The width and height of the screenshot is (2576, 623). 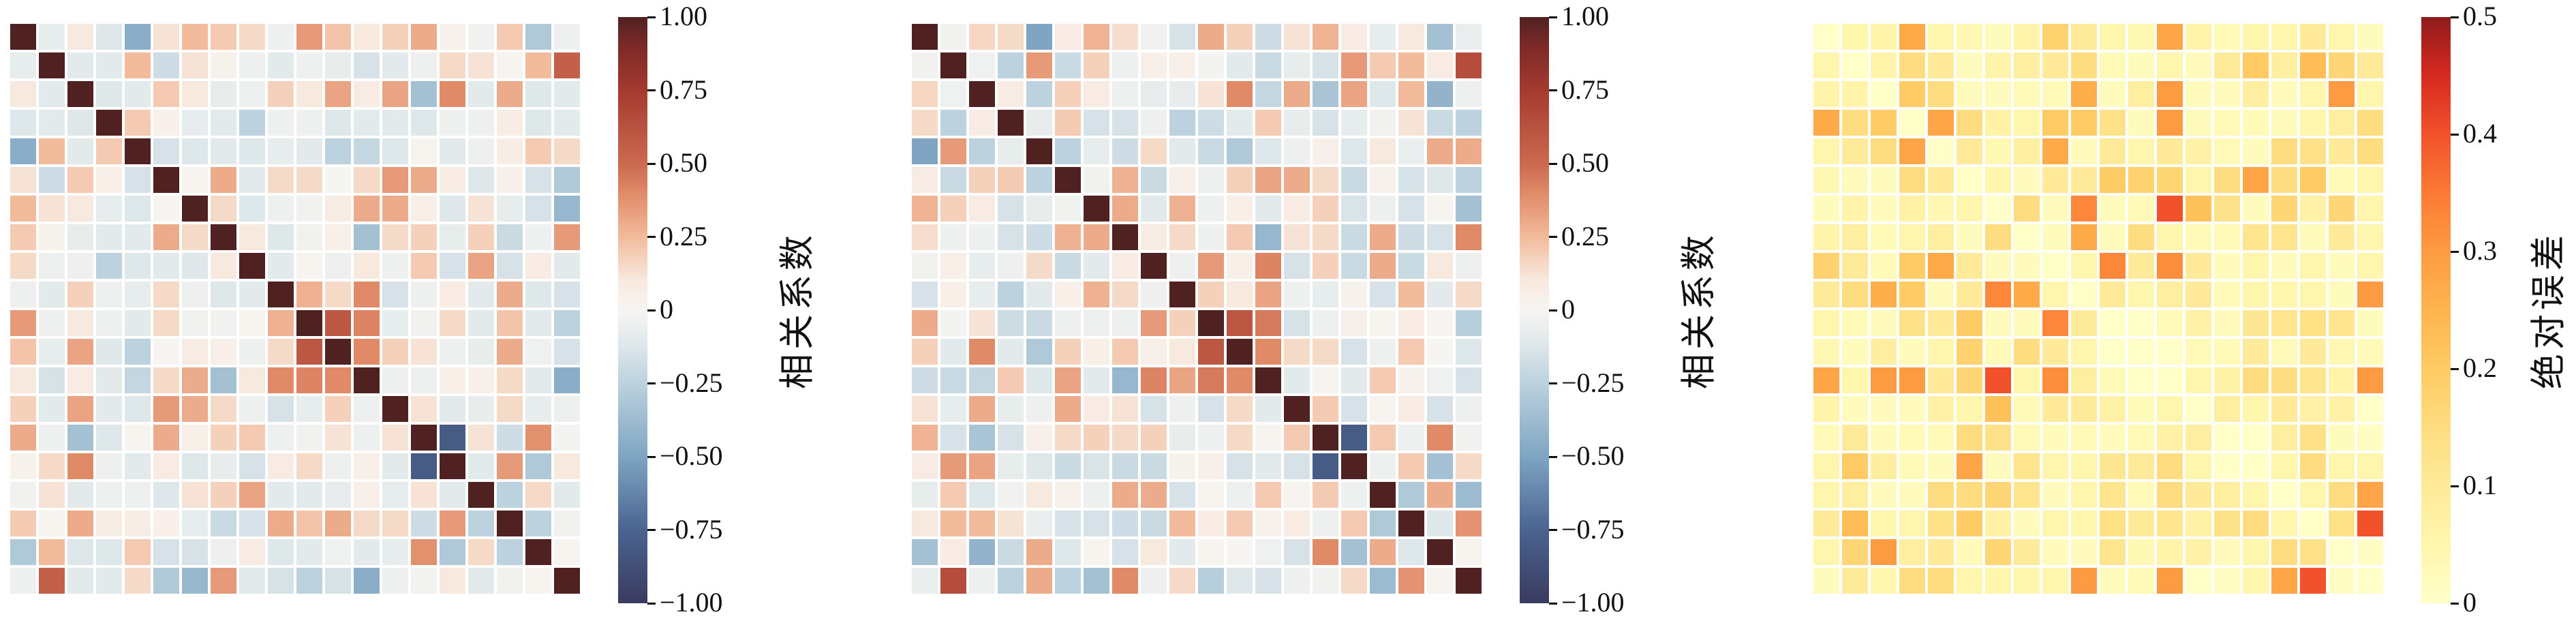 What do you see at coordinates (691, 456) in the screenshot?
I see `colorbar-tick-label: −0.50` at bounding box center [691, 456].